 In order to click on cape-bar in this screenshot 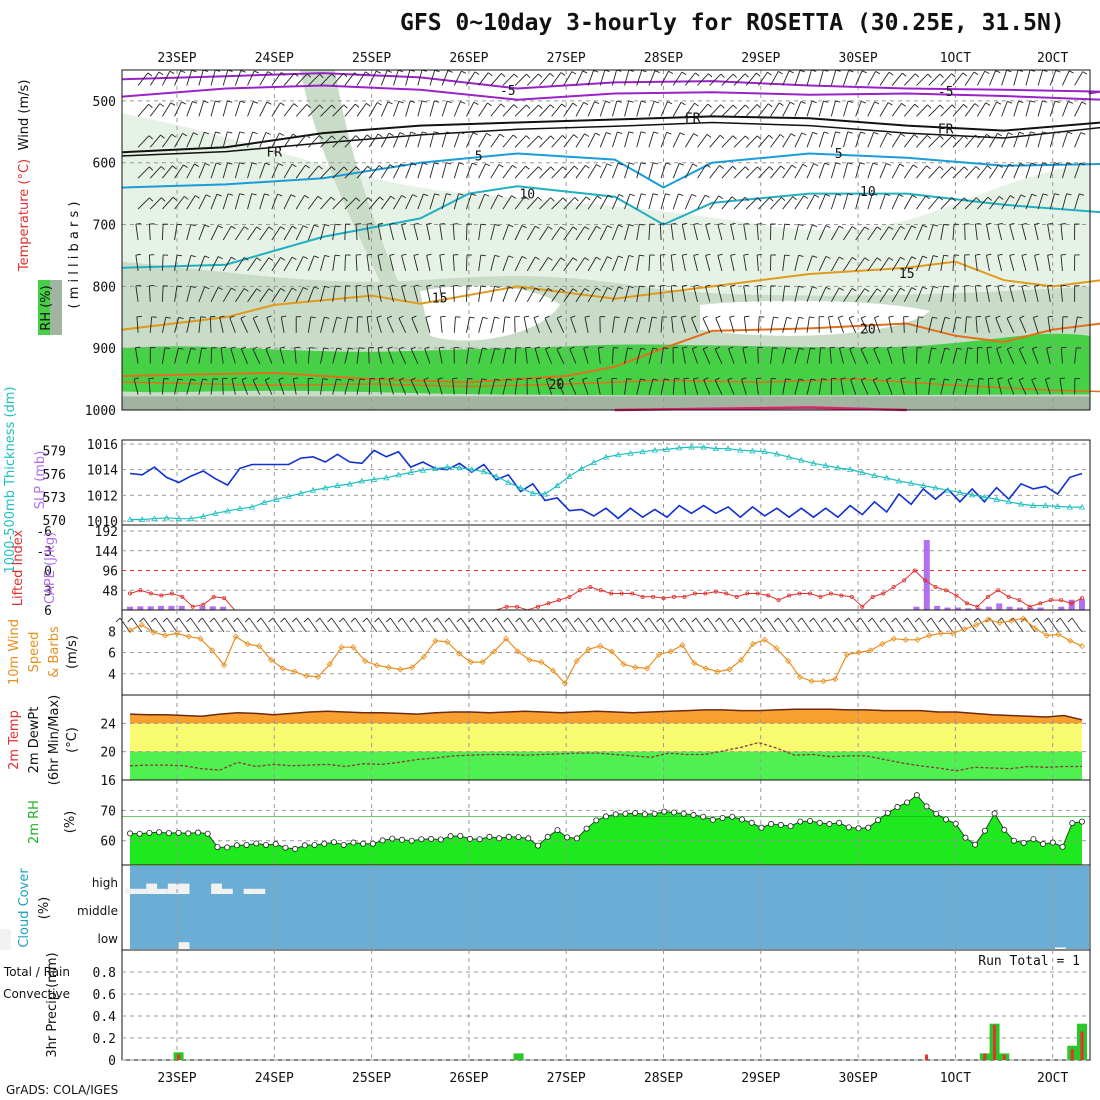, I will do `click(202, 608)`.